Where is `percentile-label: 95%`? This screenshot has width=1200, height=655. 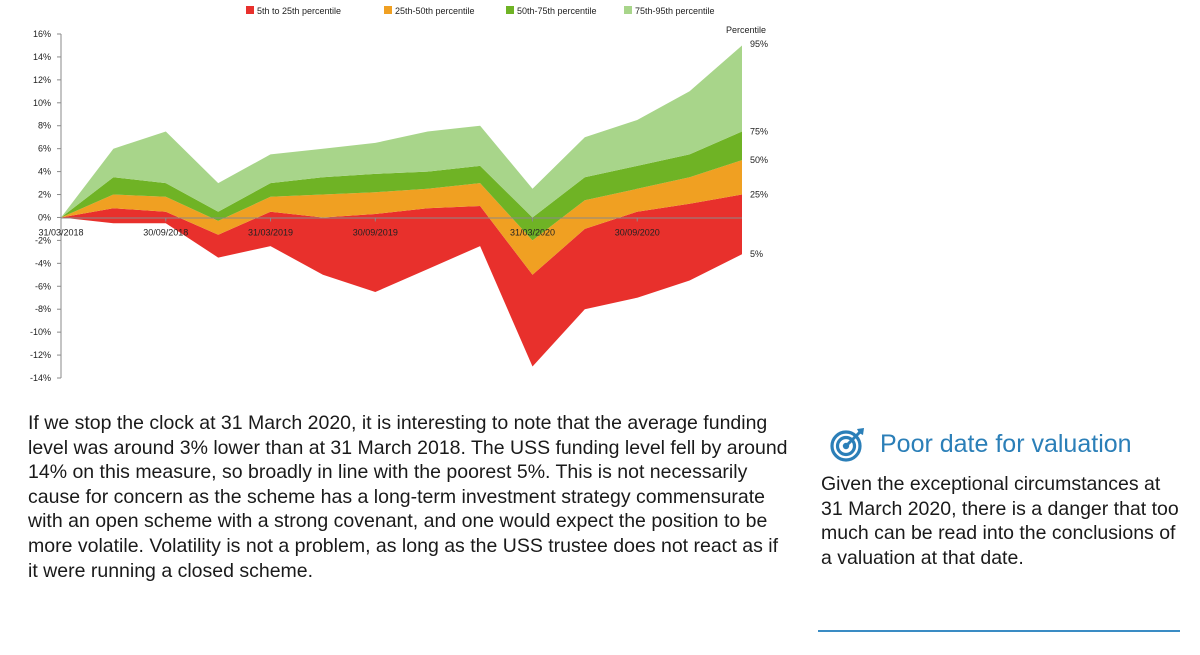 percentile-label: 95% is located at coordinates (759, 44).